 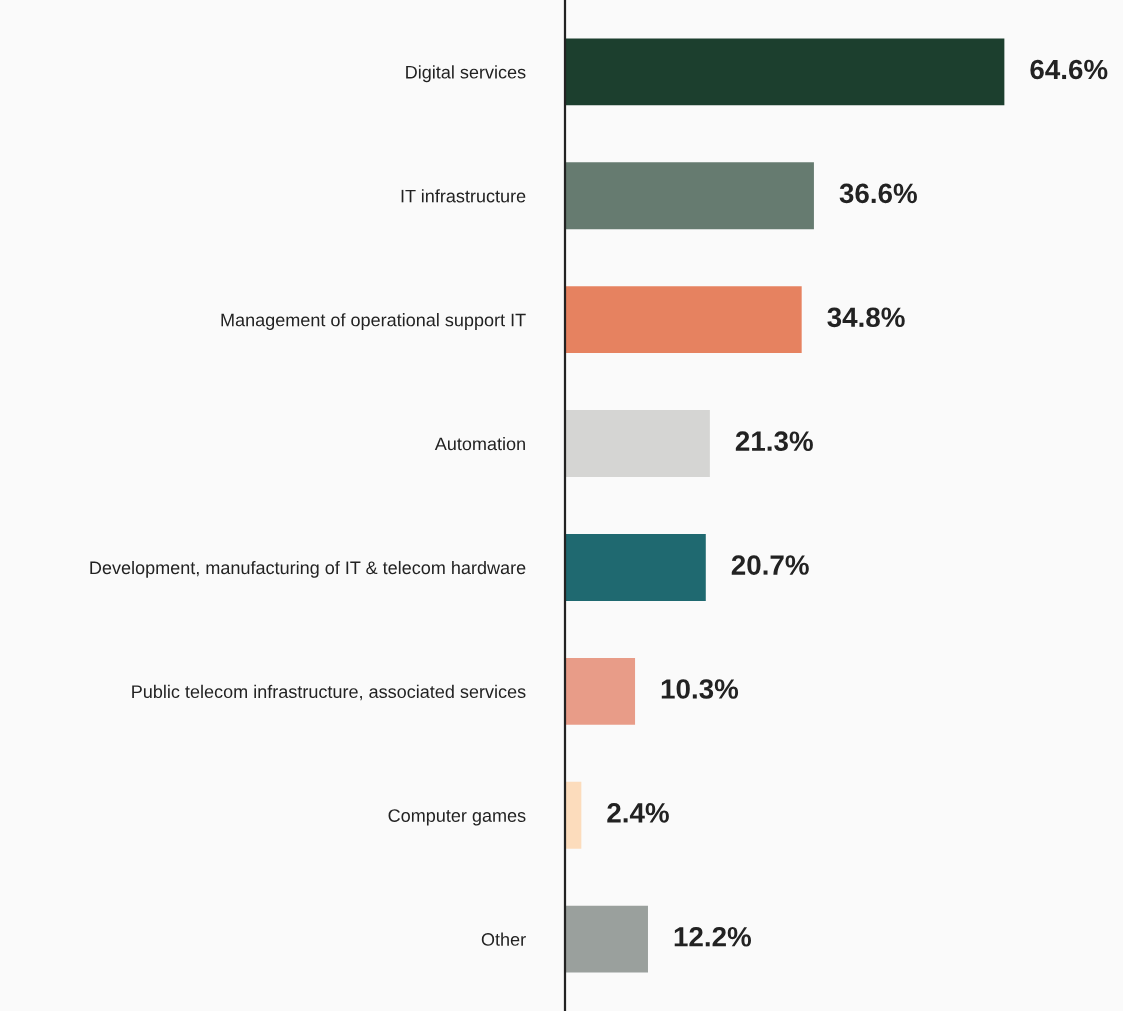 What do you see at coordinates (503, 939) in the screenshot?
I see `y-tick-label: Other` at bounding box center [503, 939].